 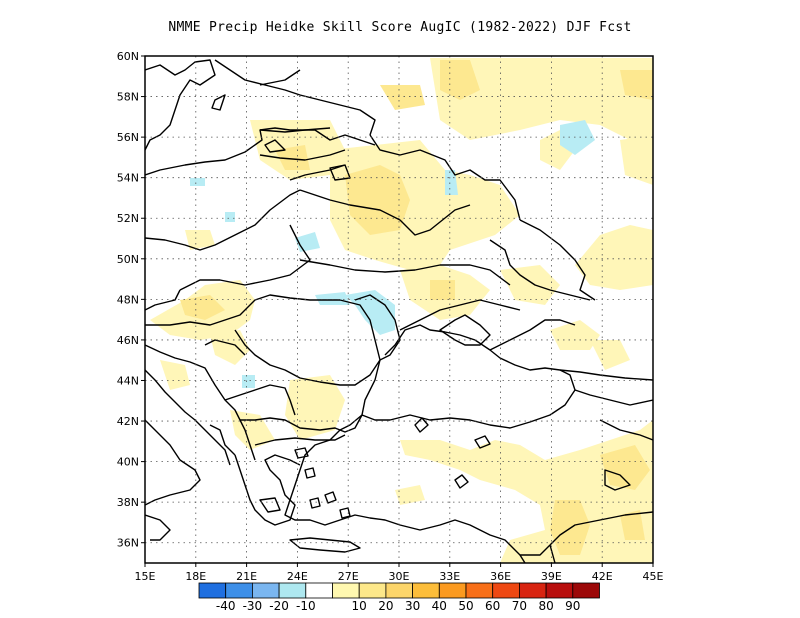 What do you see at coordinates (128, 97) in the screenshot?
I see `lat-tick-label: 58N` at bounding box center [128, 97].